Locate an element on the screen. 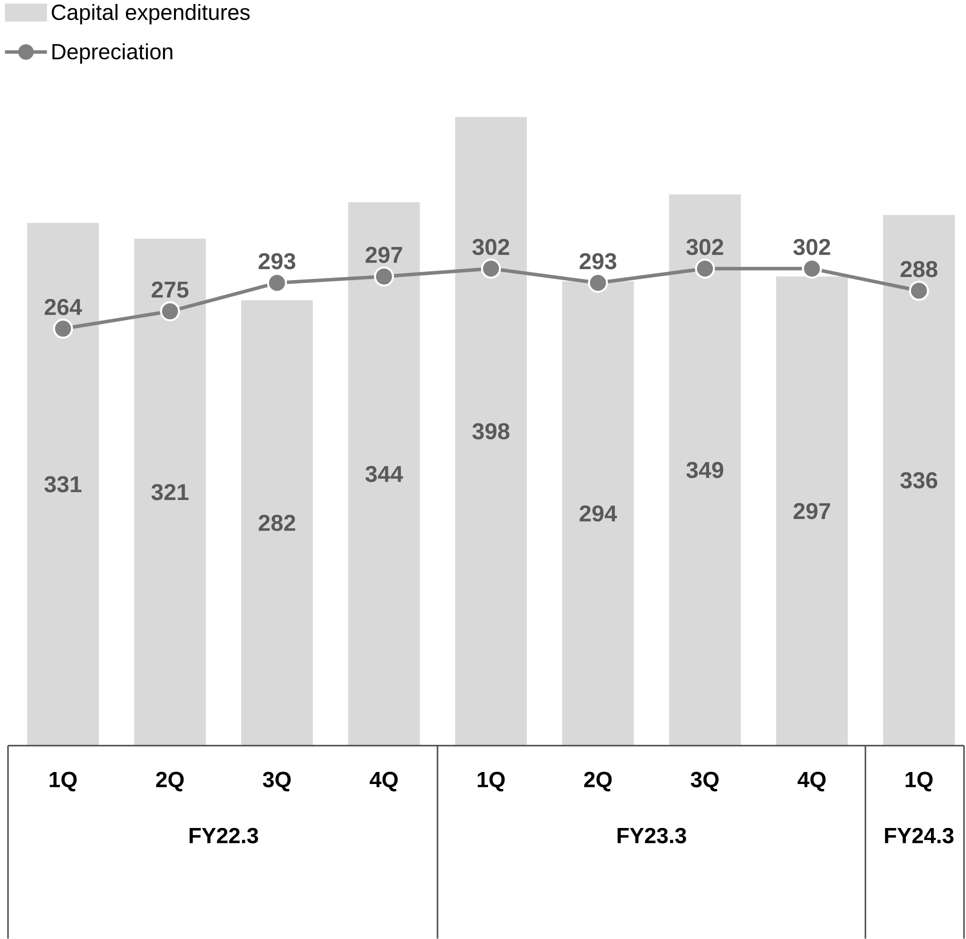 The width and height of the screenshot is (966, 939). data-label: 321 is located at coordinates (169, 492).